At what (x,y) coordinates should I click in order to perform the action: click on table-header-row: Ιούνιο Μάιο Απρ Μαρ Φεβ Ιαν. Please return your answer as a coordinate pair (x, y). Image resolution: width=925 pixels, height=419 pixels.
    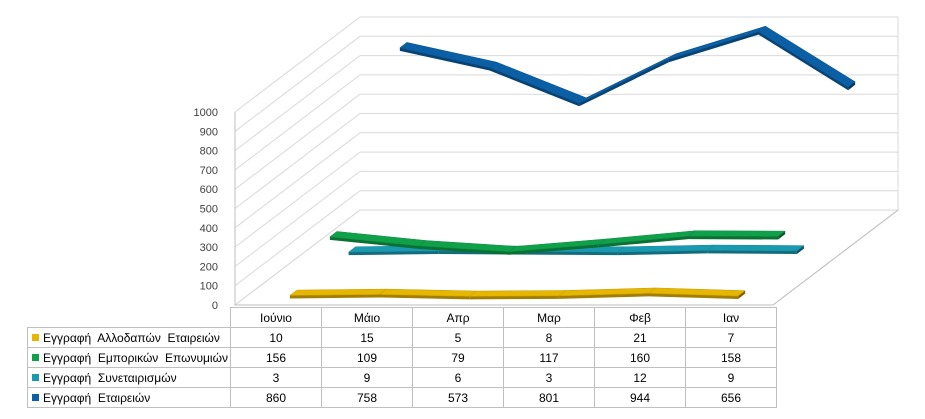
    Looking at the image, I should click on (402, 317).